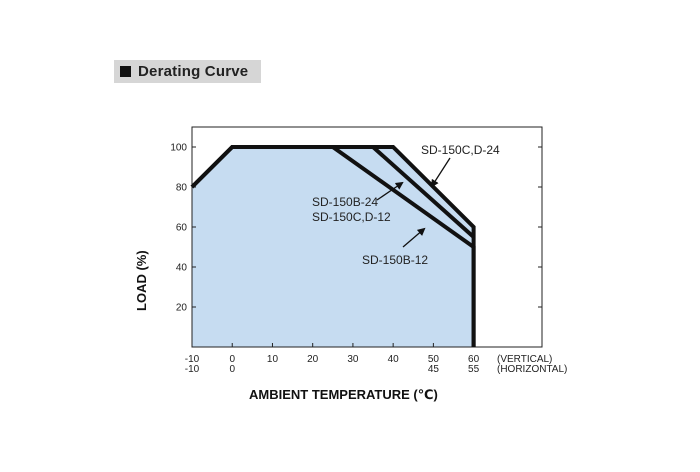 The width and height of the screenshot is (700, 472). What do you see at coordinates (460, 150) in the screenshot?
I see `curve-label-top: SD-150C,D-24` at bounding box center [460, 150].